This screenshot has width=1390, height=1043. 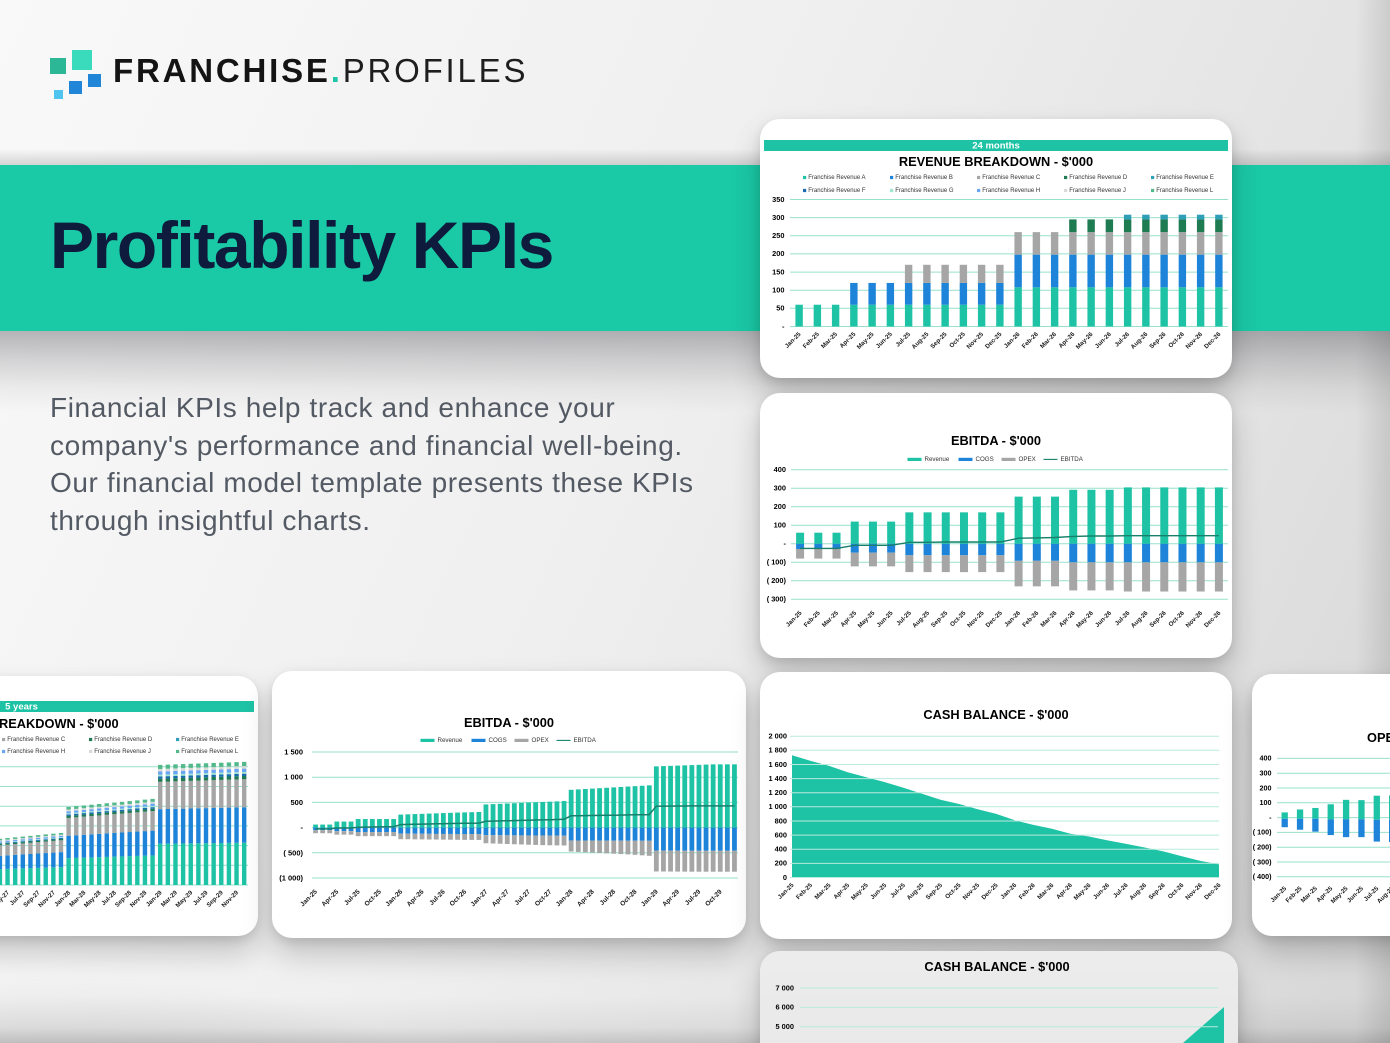 I want to click on svg-text: 4 000, so click(x=785, y=1042).